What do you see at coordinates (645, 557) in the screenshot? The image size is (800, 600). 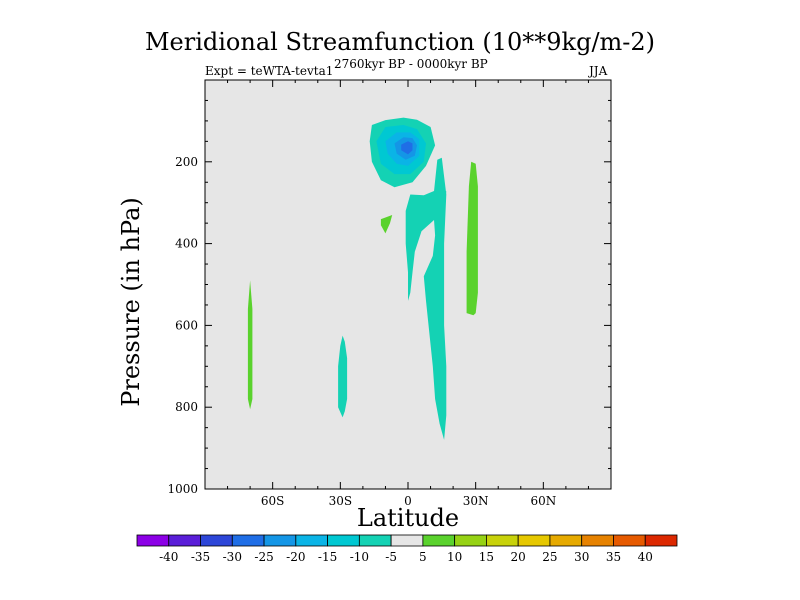 I see `colorbar-label: 40` at bounding box center [645, 557].